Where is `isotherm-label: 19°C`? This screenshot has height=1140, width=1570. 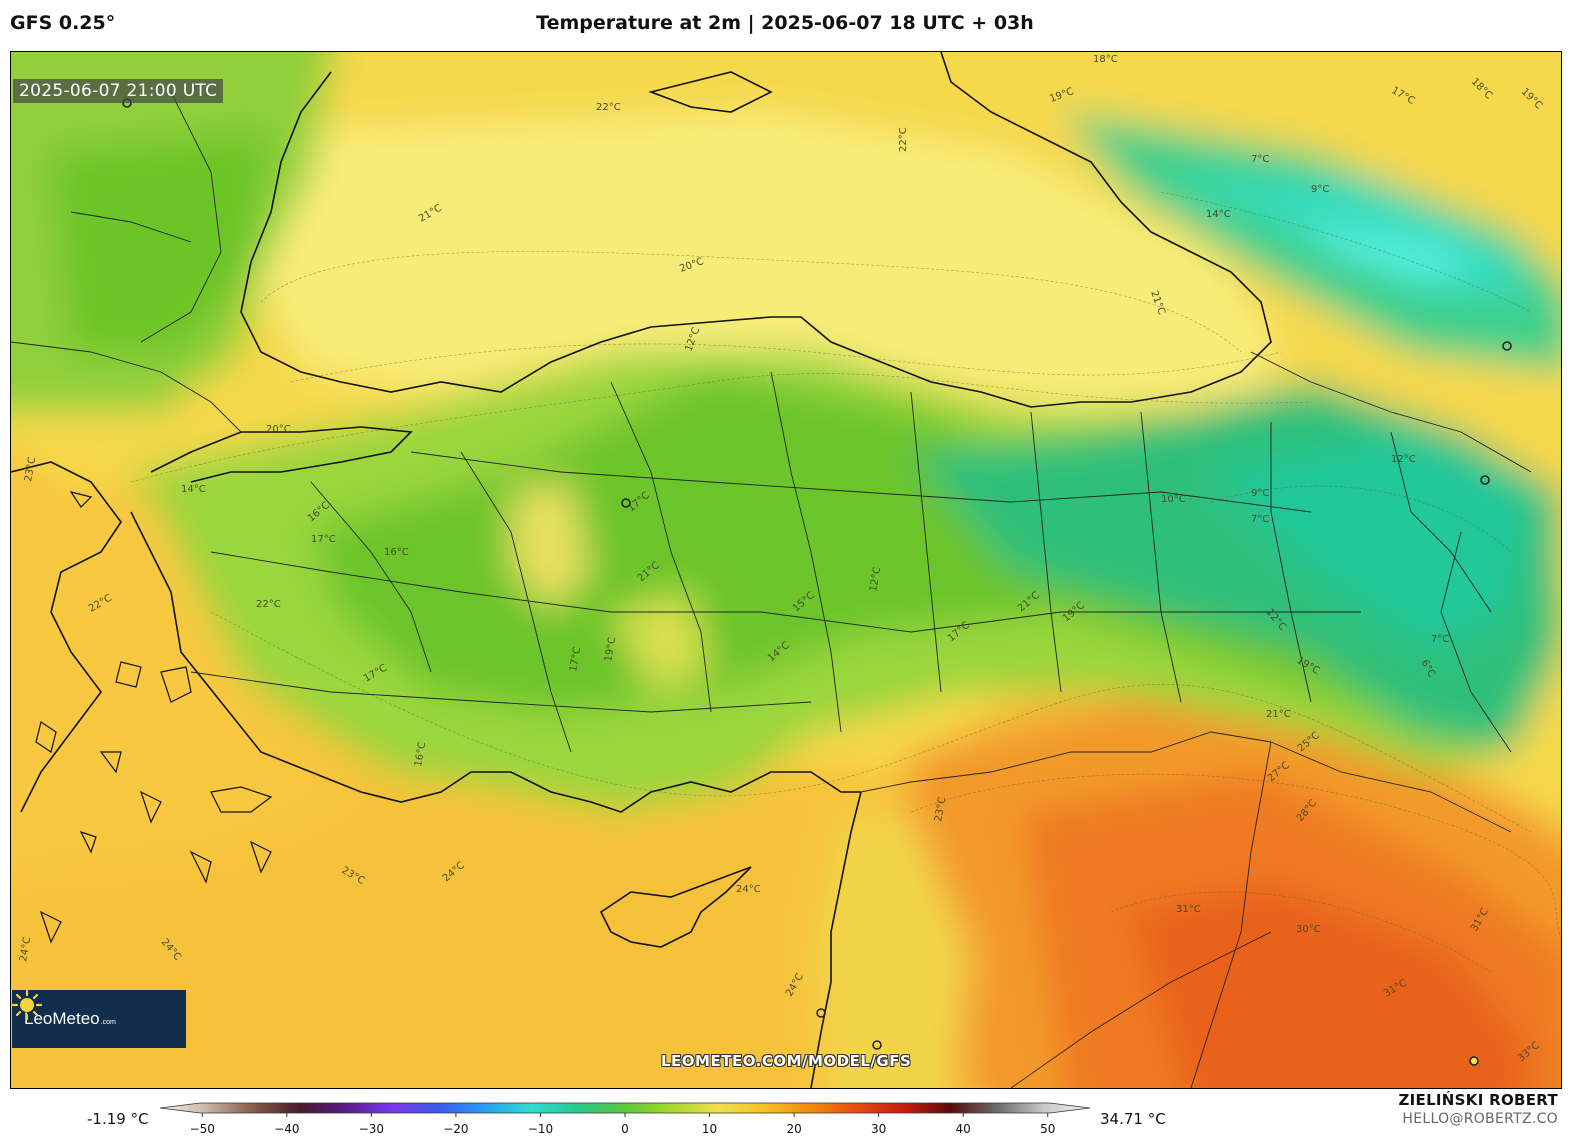 isotherm-label: 19°C is located at coordinates (610, 649).